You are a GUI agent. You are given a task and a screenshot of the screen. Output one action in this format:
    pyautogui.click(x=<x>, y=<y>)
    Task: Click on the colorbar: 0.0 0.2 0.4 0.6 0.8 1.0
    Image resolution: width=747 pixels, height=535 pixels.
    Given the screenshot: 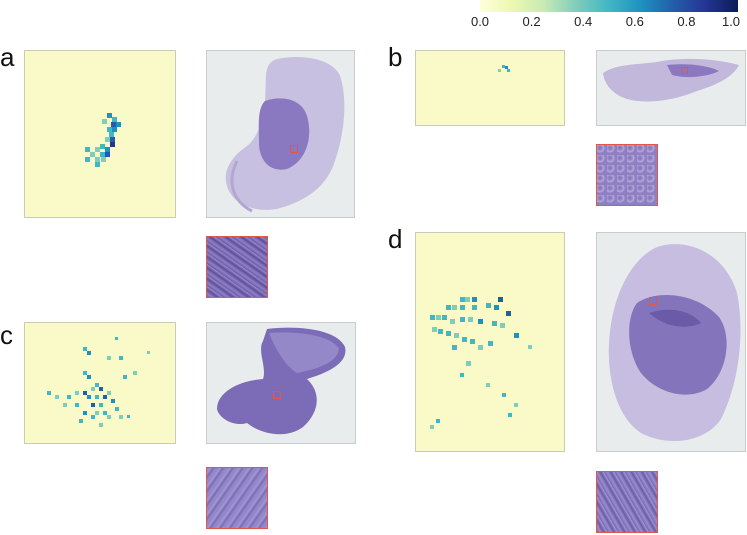 What is the action you would take?
    pyautogui.click(x=606, y=15)
    